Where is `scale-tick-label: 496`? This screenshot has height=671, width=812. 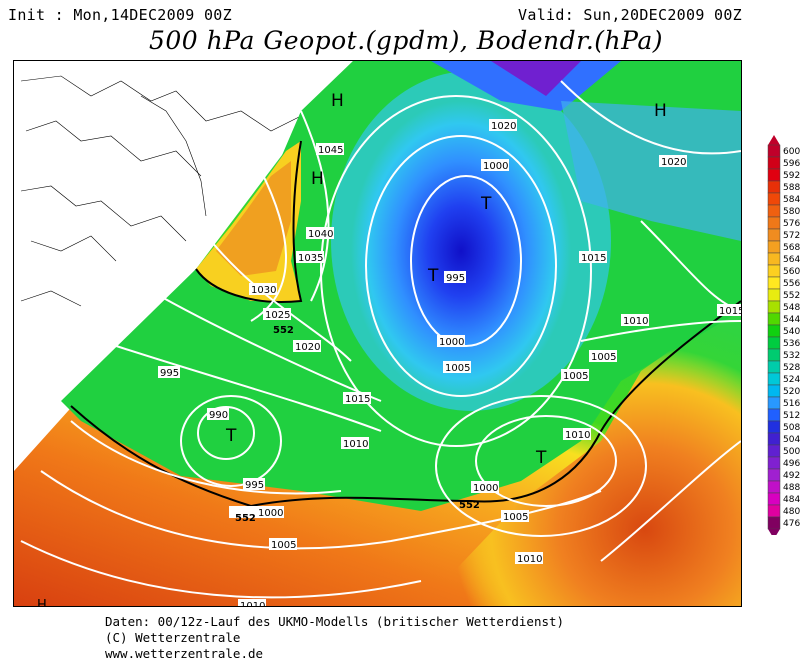 scale-tick-label: 496 is located at coordinates (791, 464).